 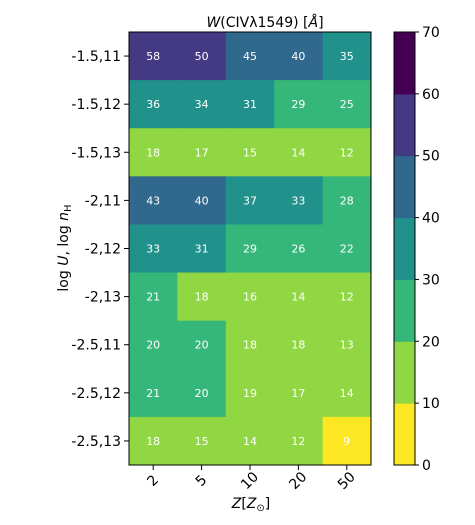 What do you see at coordinates (65, 247) in the screenshot?
I see `y-axis-label: log U, log nH` at bounding box center [65, 247].